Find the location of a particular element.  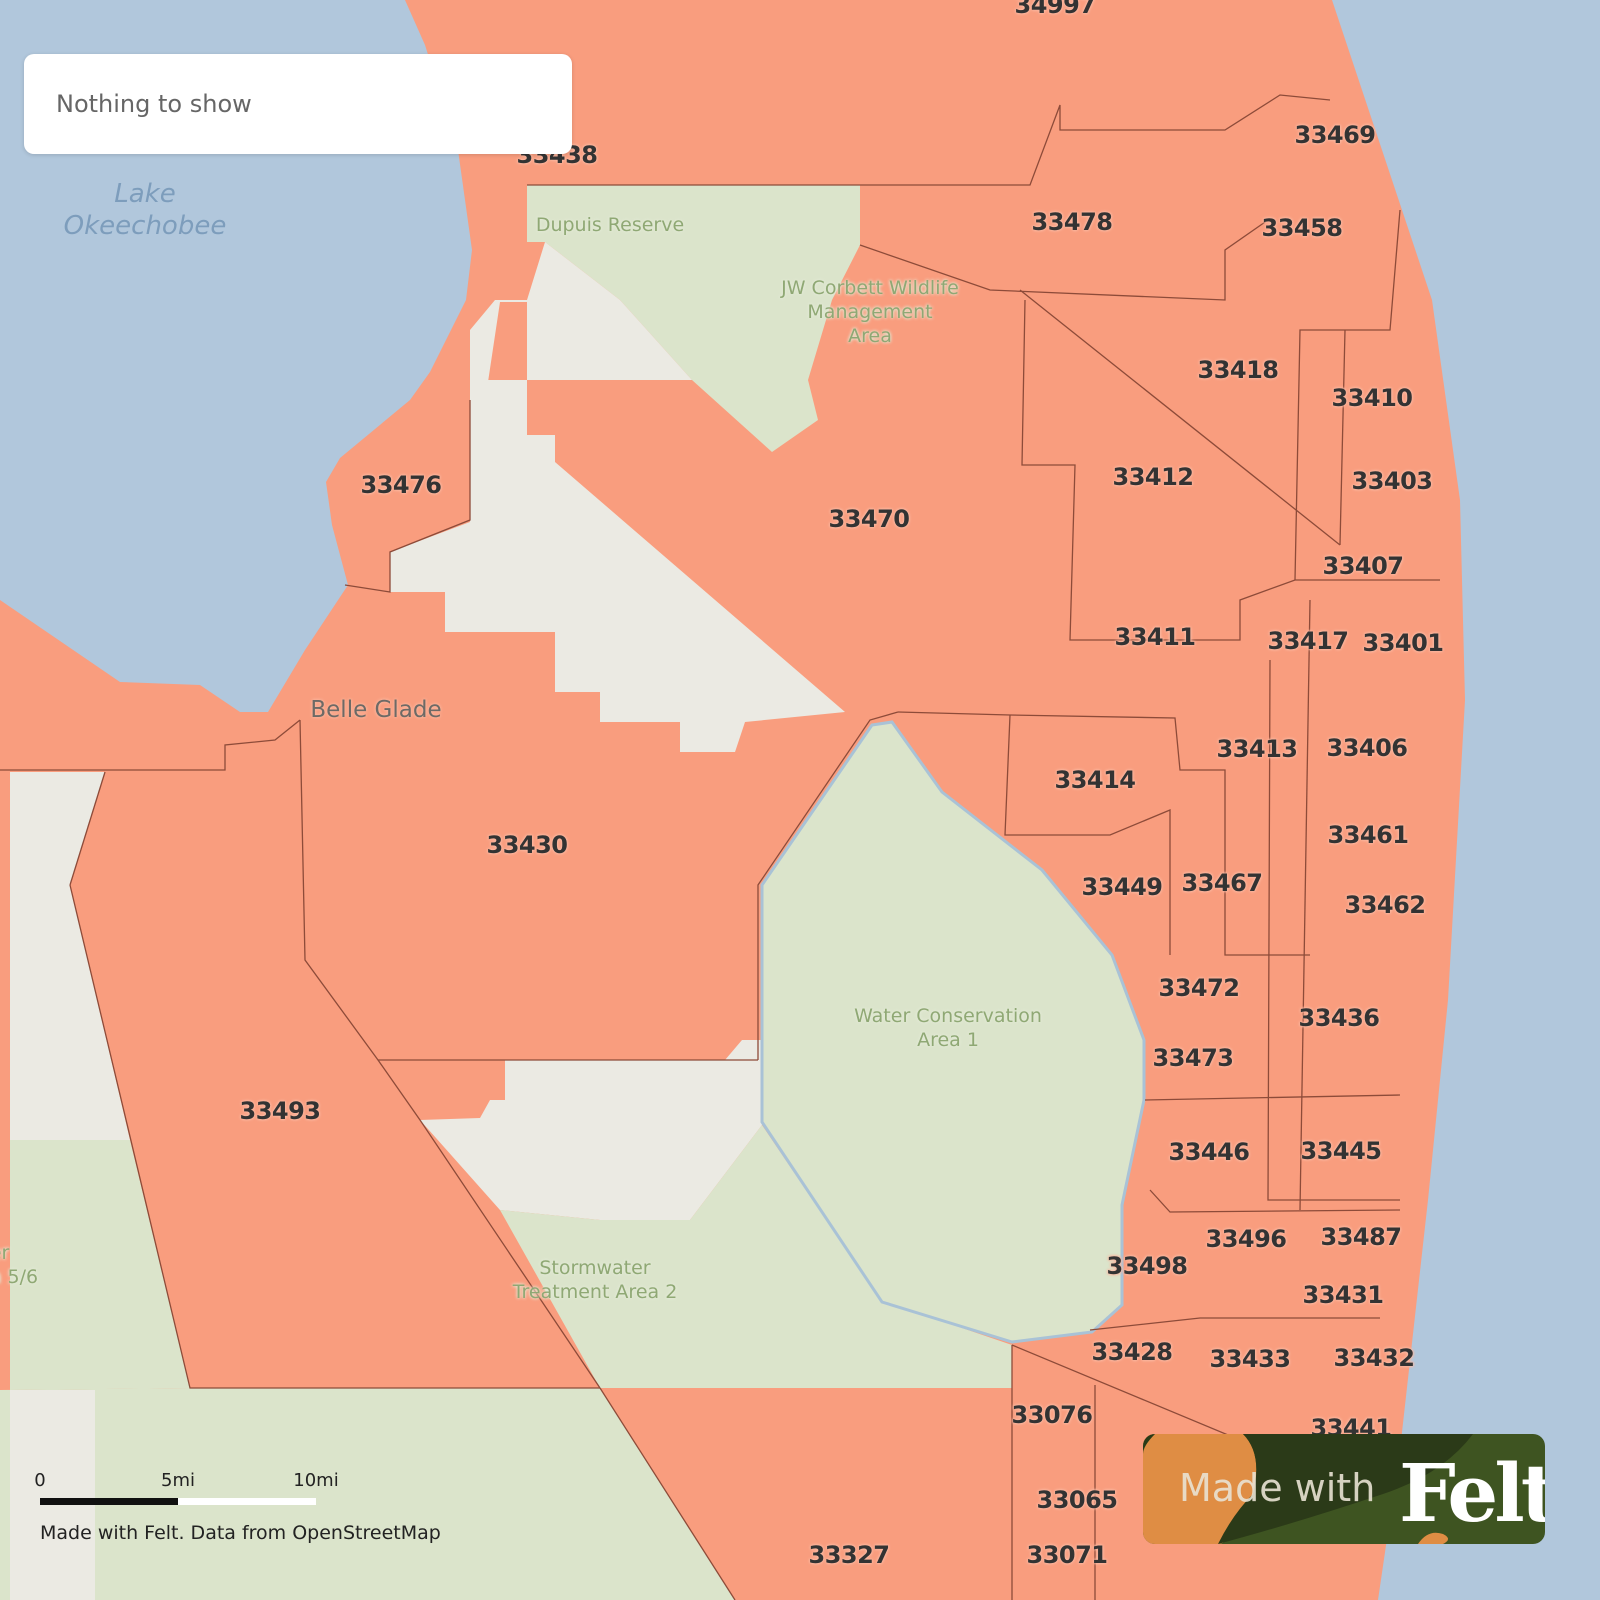

lake-okeechobee is located at coordinates (236, 356).